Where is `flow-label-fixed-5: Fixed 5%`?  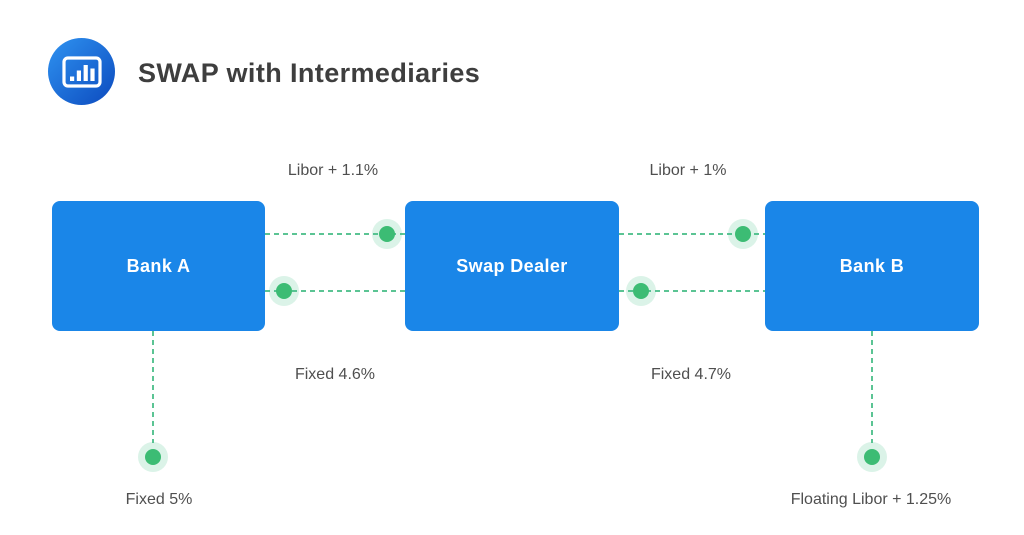 flow-label-fixed-5: Fixed 5% is located at coordinates (159, 499).